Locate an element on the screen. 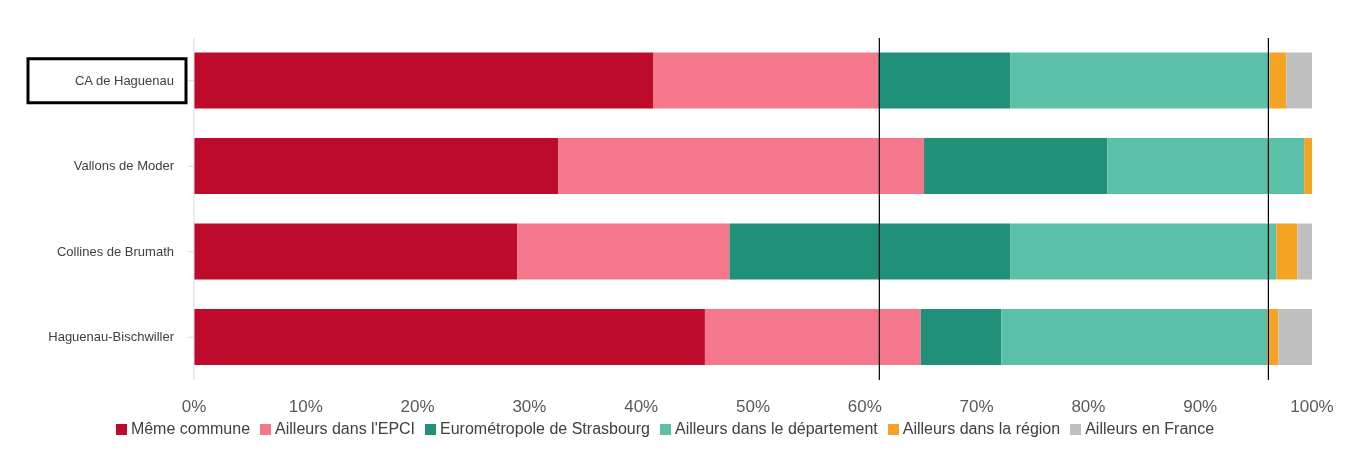 This screenshot has height=451, width=1350. legend-label: Ailleurs dans l'EPCI is located at coordinates (345, 428).